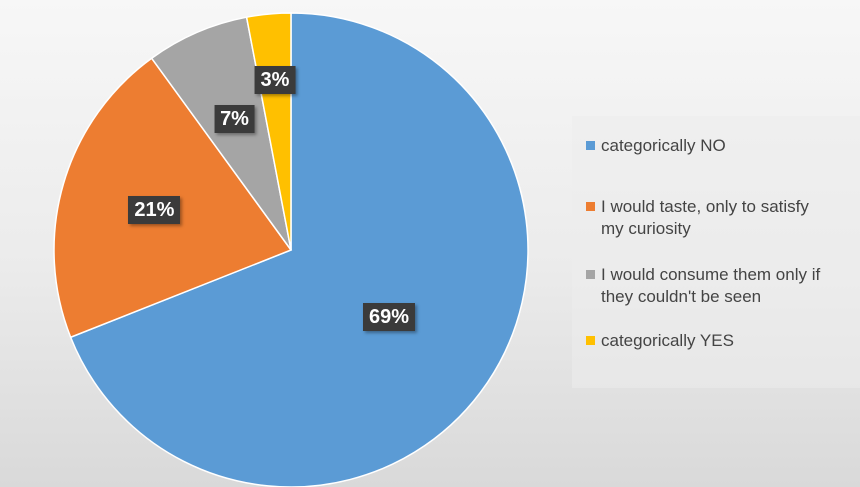 Image resolution: width=860 pixels, height=487 pixels. What do you see at coordinates (663, 145) in the screenshot?
I see `legend-label: categorically NO` at bounding box center [663, 145].